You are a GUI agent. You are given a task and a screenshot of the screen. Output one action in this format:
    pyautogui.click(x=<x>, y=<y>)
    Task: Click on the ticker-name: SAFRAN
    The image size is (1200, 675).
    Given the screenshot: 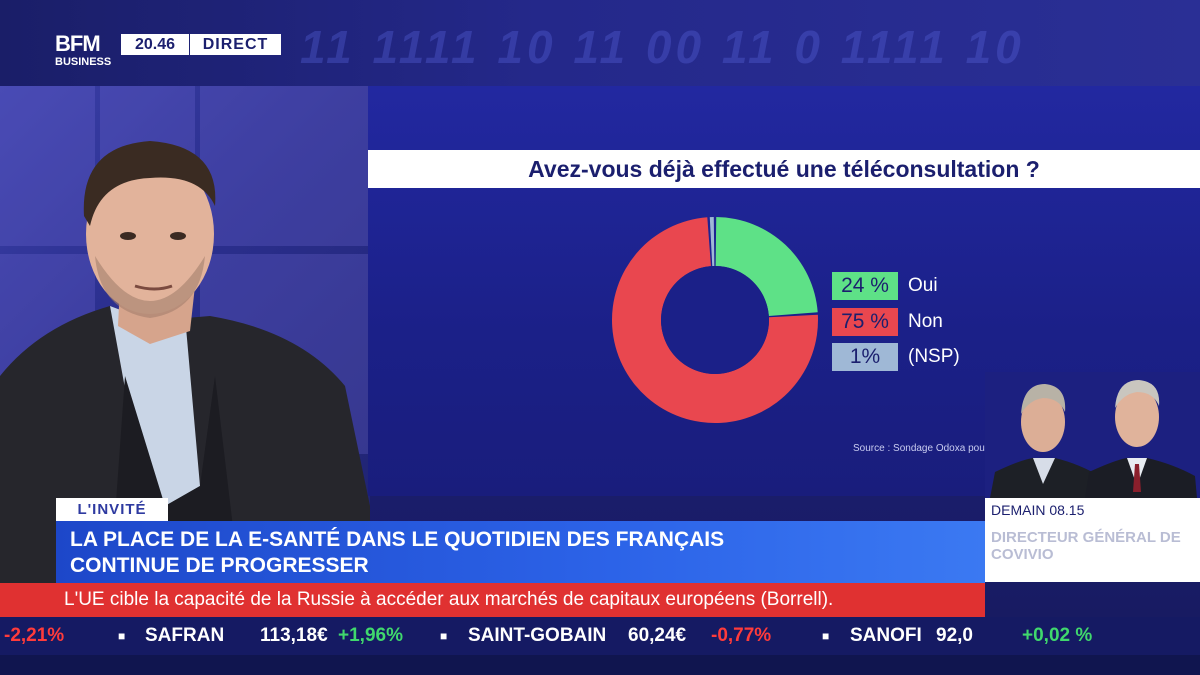 What is the action you would take?
    pyautogui.click(x=185, y=635)
    